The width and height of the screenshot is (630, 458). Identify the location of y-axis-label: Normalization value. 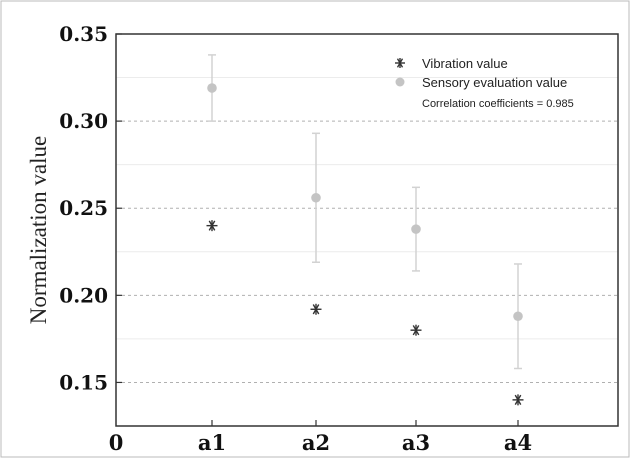
(38, 230).